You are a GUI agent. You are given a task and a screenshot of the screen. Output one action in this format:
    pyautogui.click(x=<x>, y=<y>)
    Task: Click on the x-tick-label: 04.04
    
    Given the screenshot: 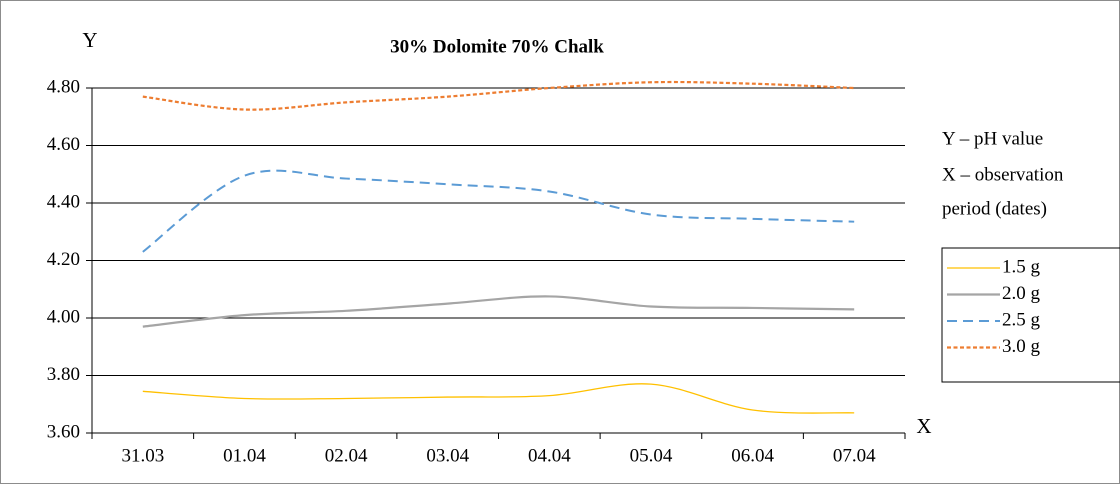 What is the action you would take?
    pyautogui.click(x=549, y=455)
    